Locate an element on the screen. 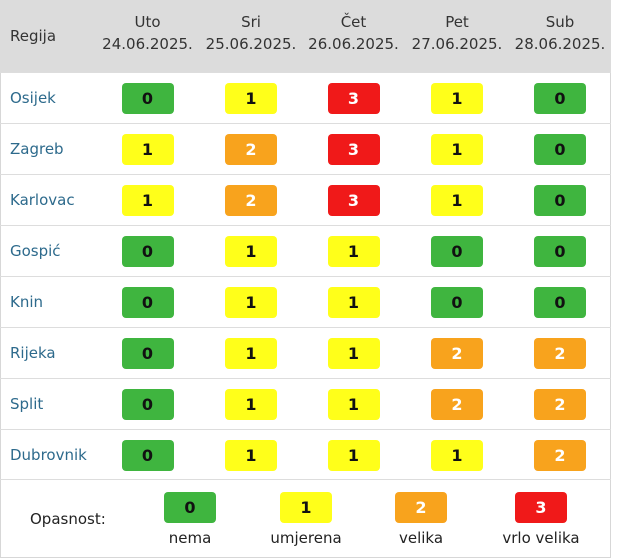 This screenshot has width=622, height=560. table-row: Karlovac 1 2 3 1 0 is located at coordinates (305, 200).